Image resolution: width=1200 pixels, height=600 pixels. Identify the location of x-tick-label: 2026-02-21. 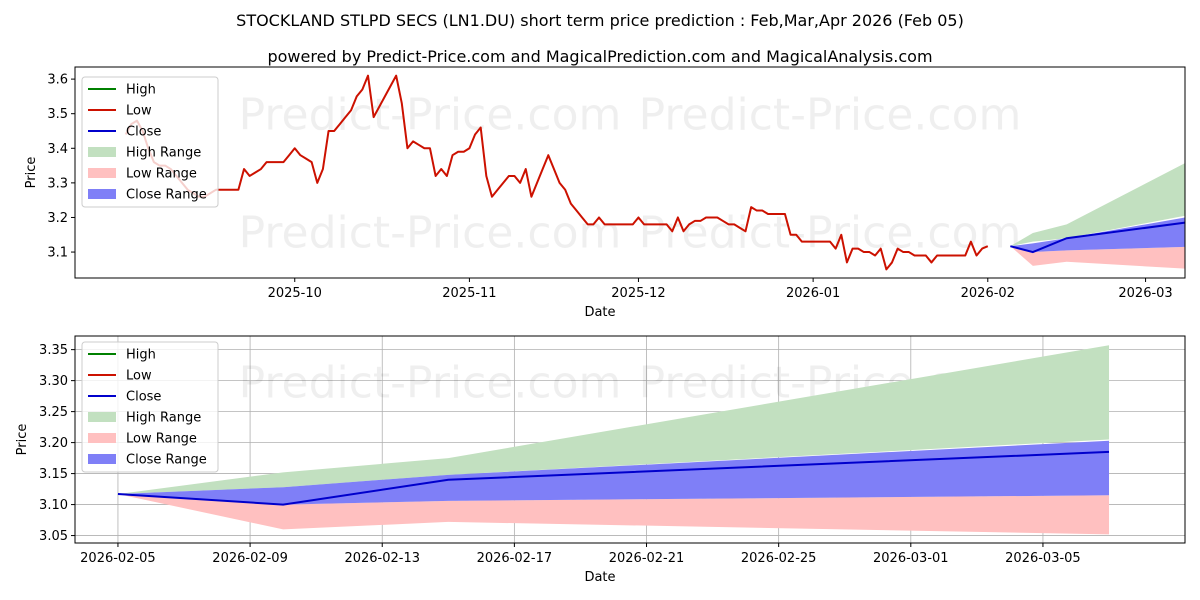
(647, 558).